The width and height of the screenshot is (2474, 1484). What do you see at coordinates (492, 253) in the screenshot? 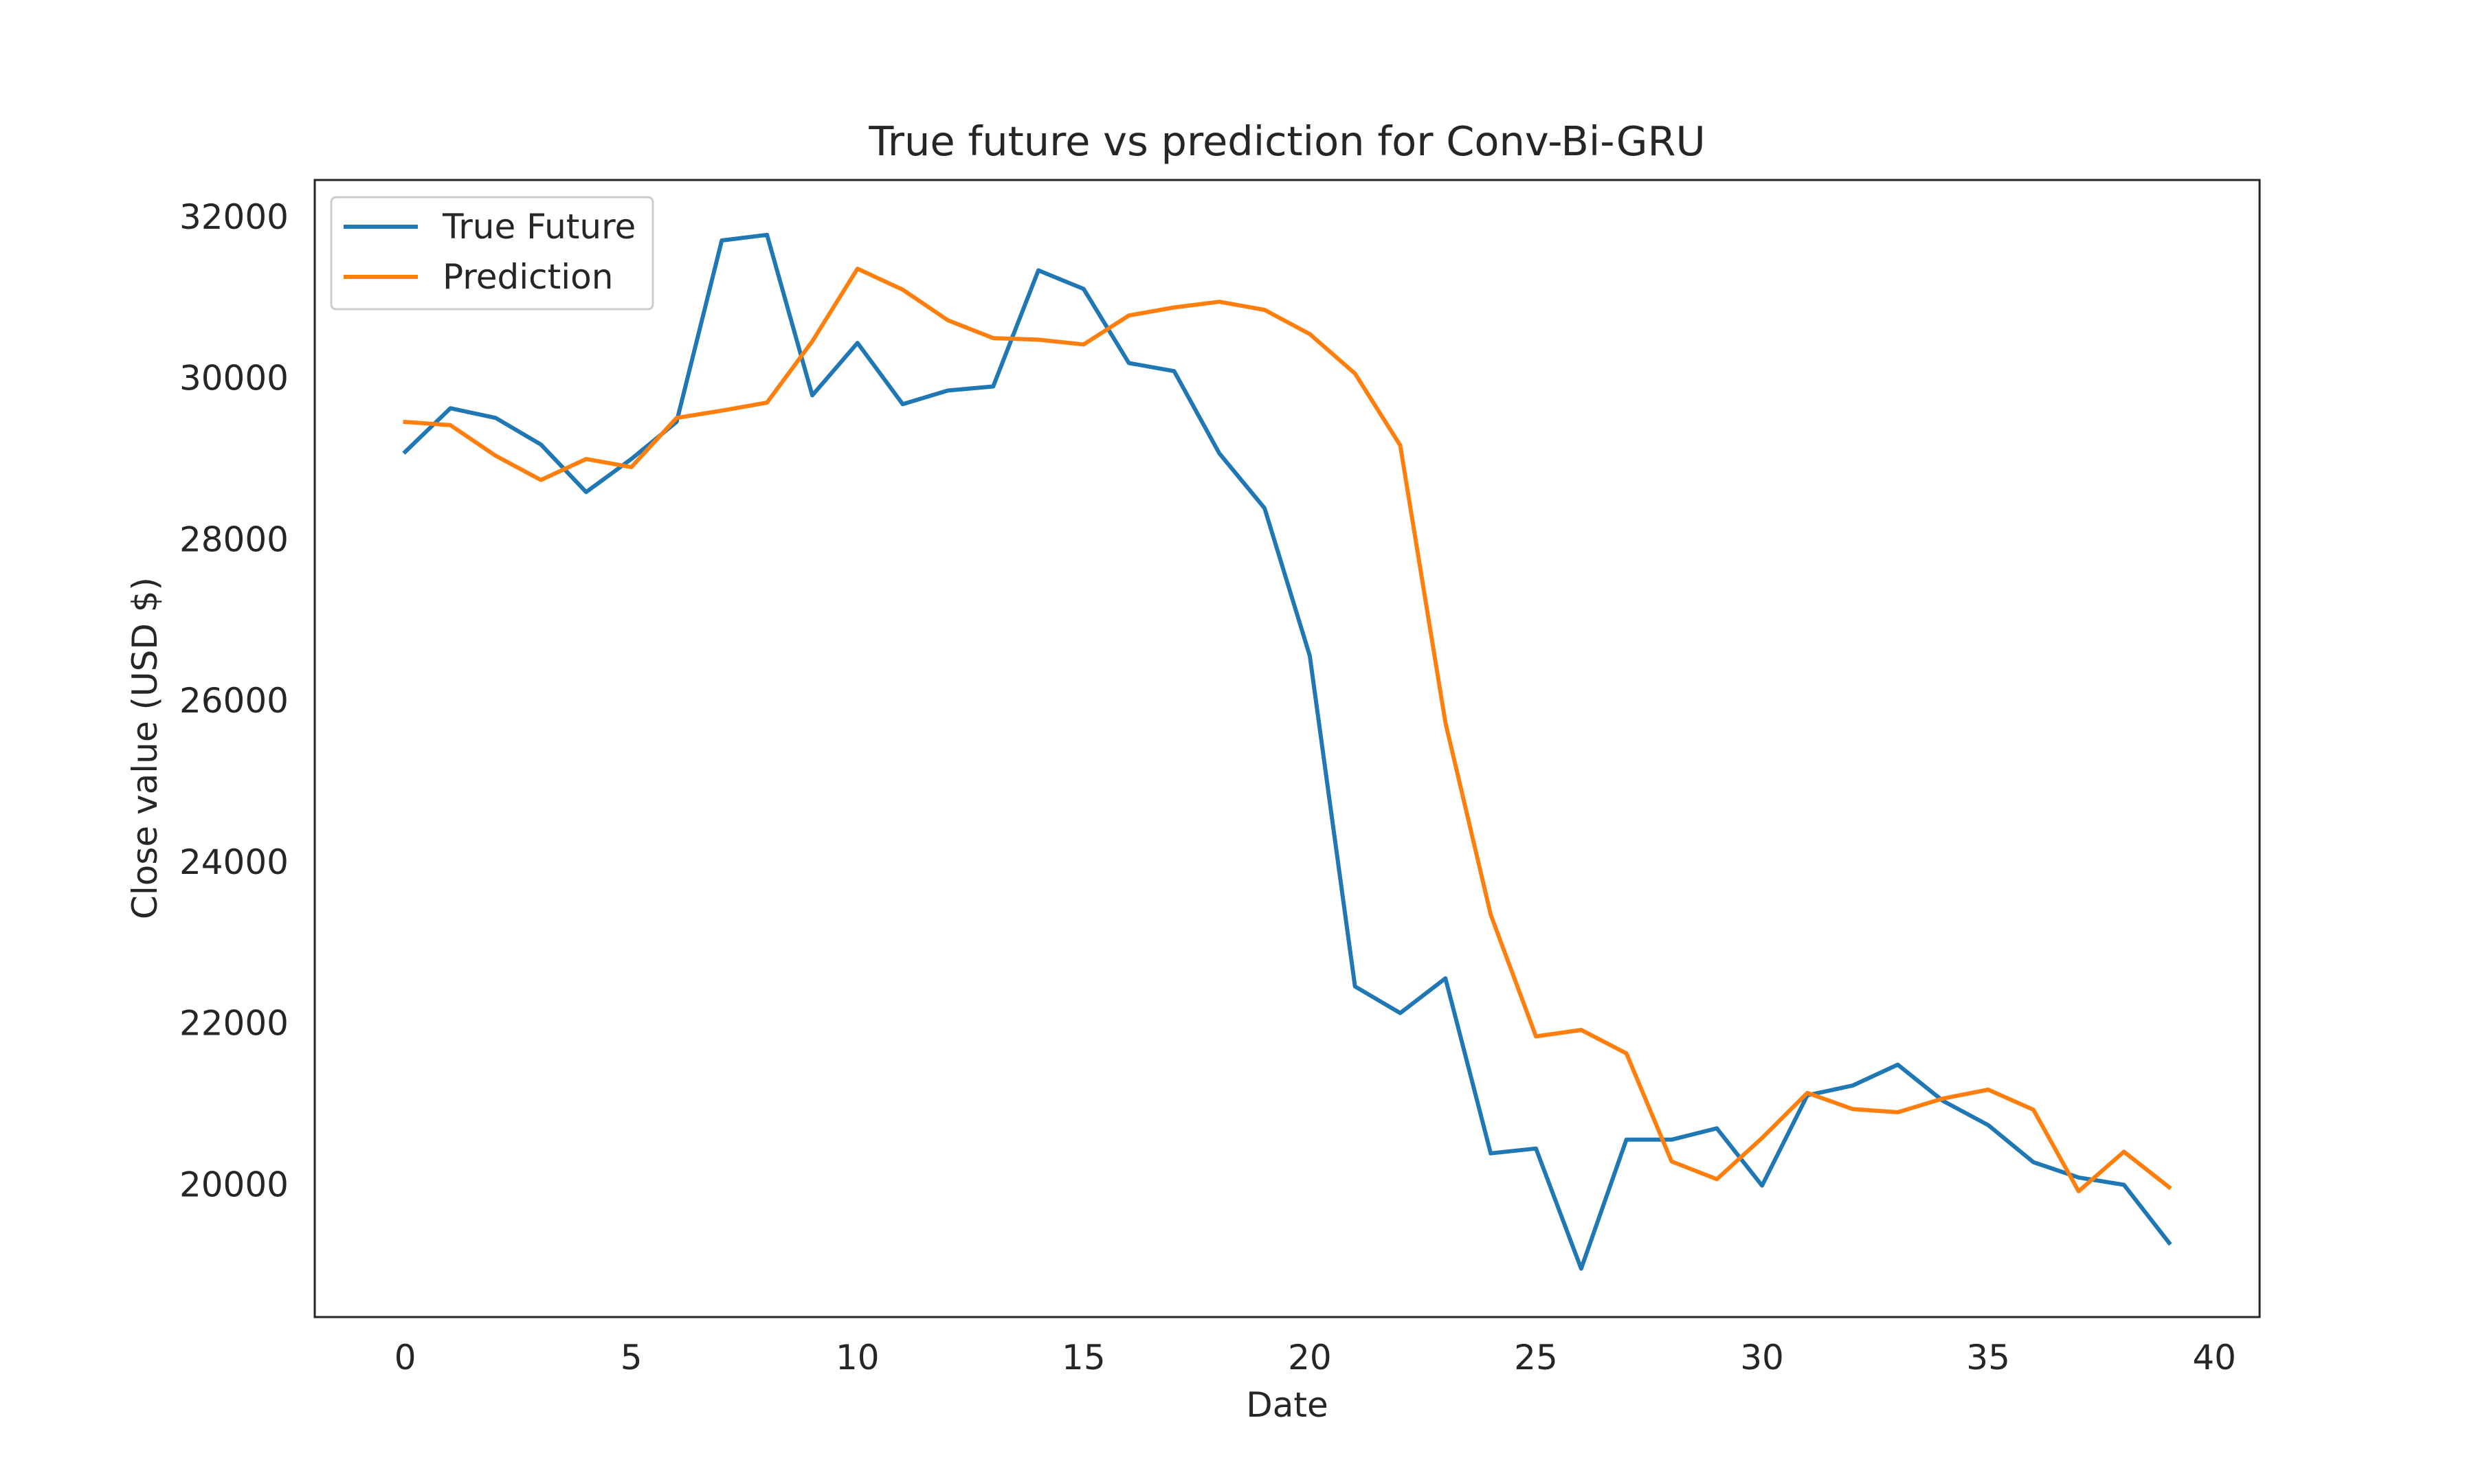
I see `legend: True Future Prediction` at bounding box center [492, 253].